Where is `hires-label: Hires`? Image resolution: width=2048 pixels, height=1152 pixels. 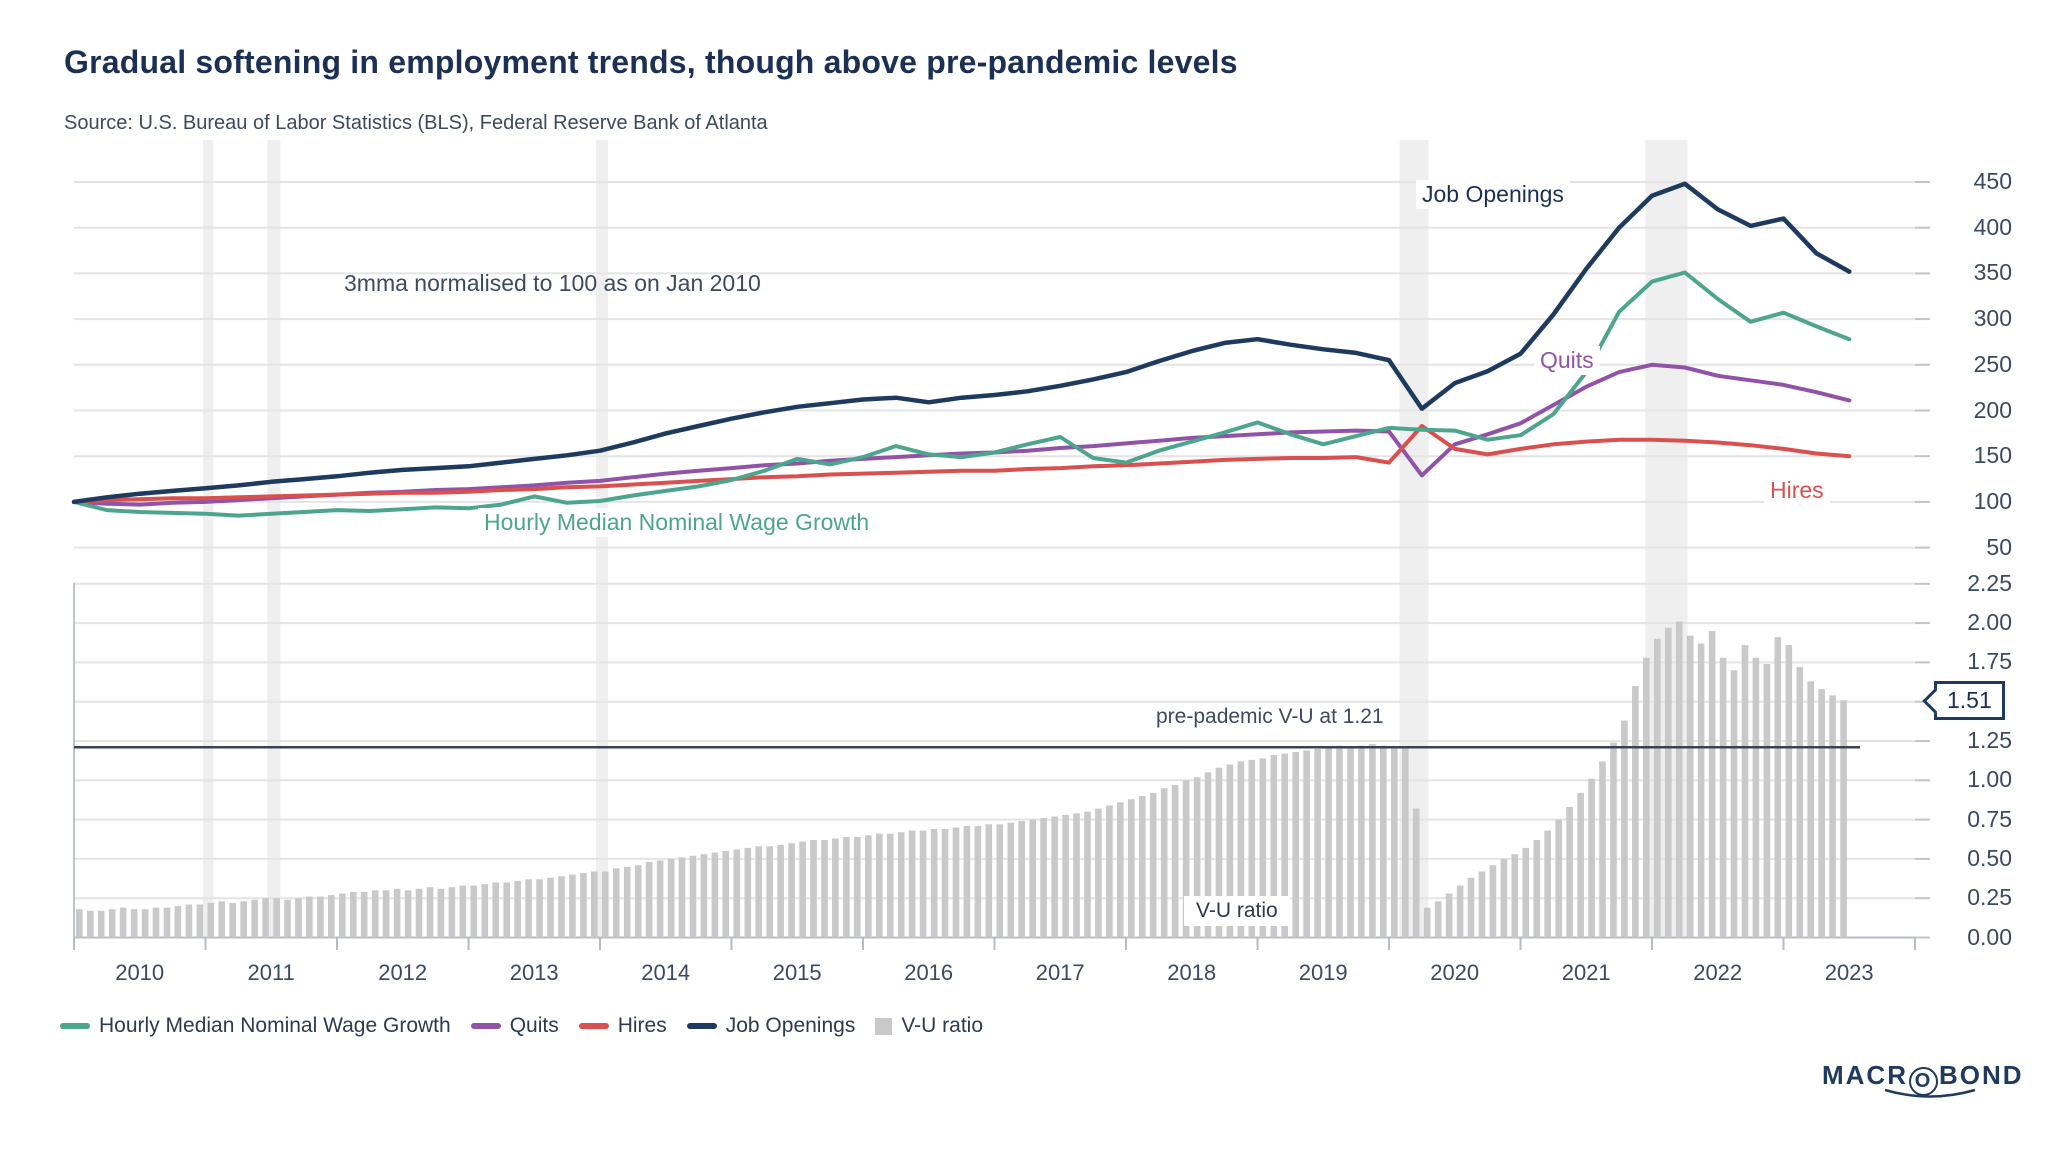 hires-label: Hires is located at coordinates (1797, 490).